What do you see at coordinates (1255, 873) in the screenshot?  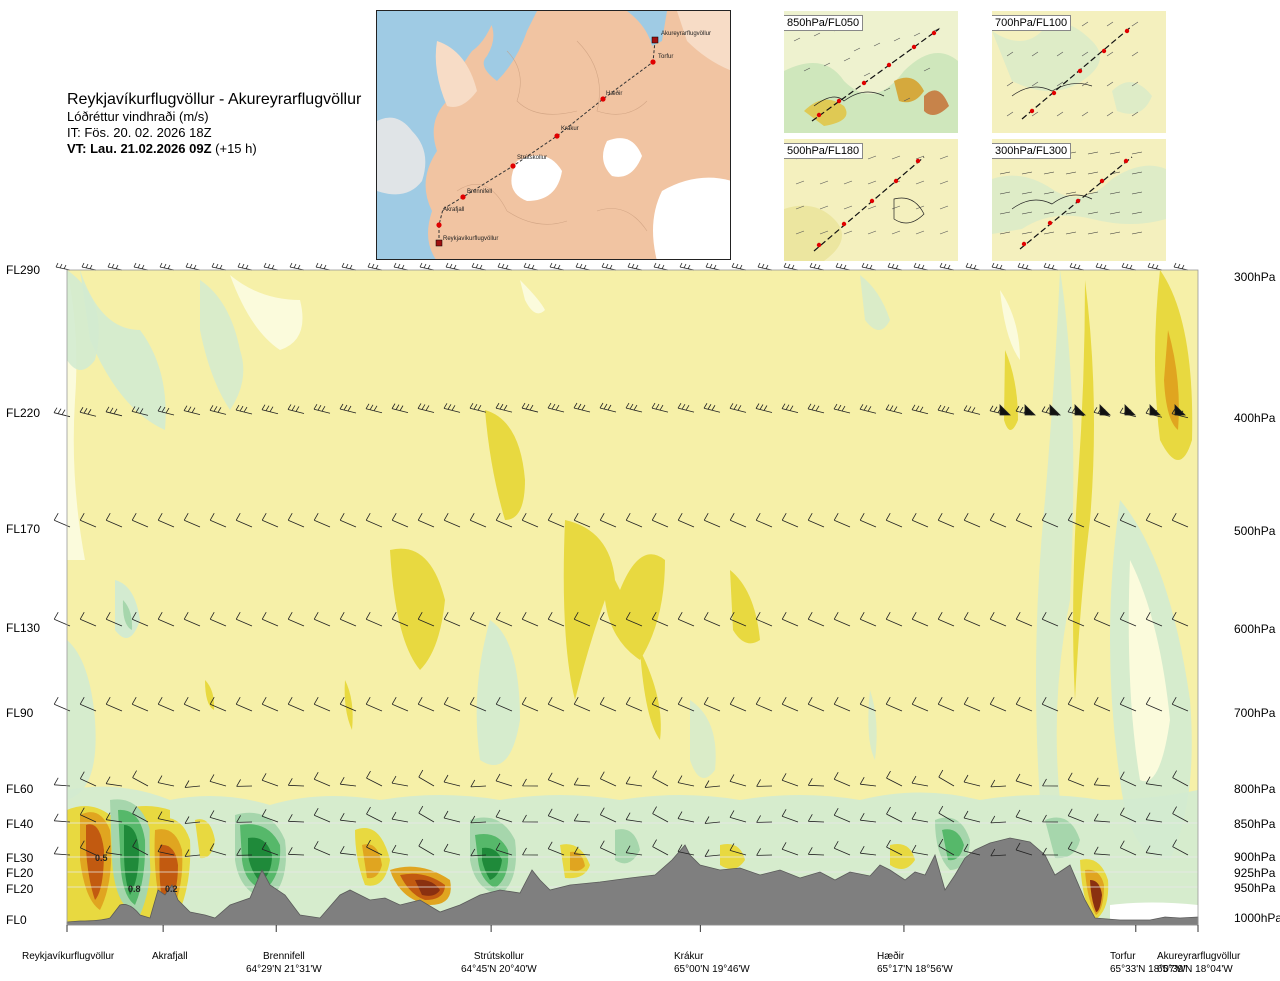 I see `hpa-label-925: 925hPa` at bounding box center [1255, 873].